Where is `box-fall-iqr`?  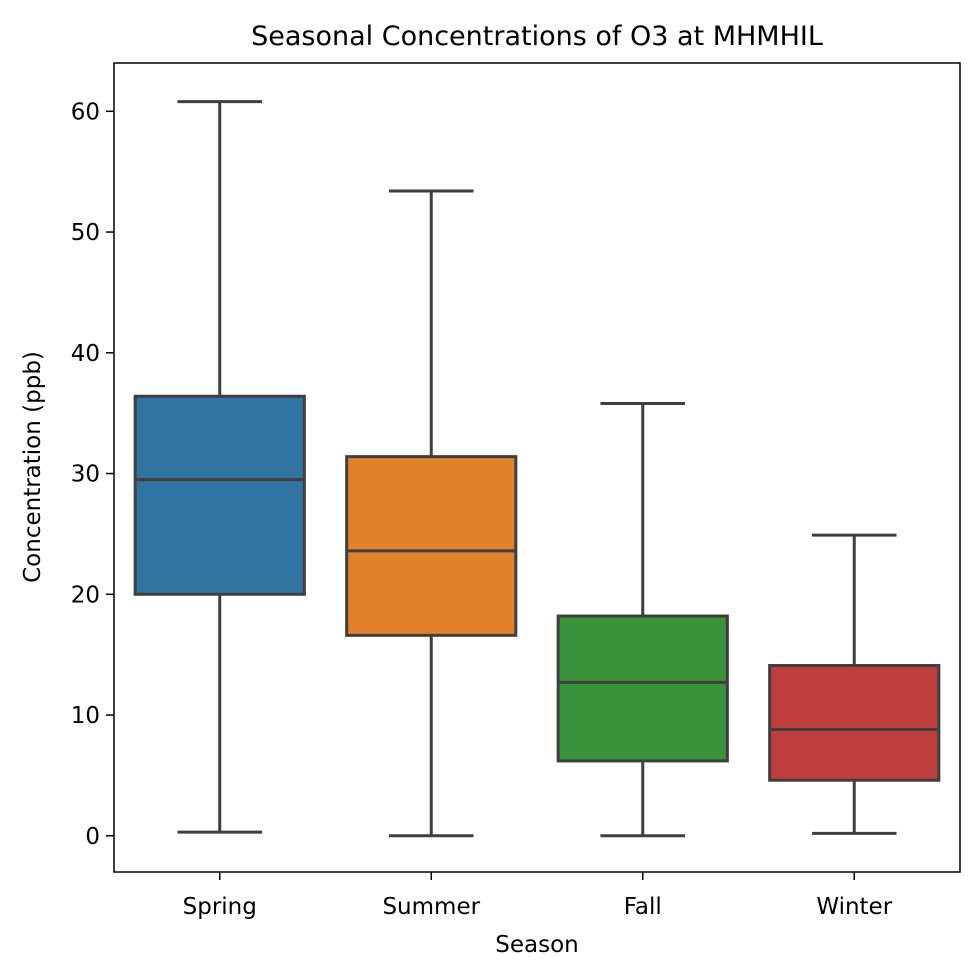 box-fall-iqr is located at coordinates (642, 688).